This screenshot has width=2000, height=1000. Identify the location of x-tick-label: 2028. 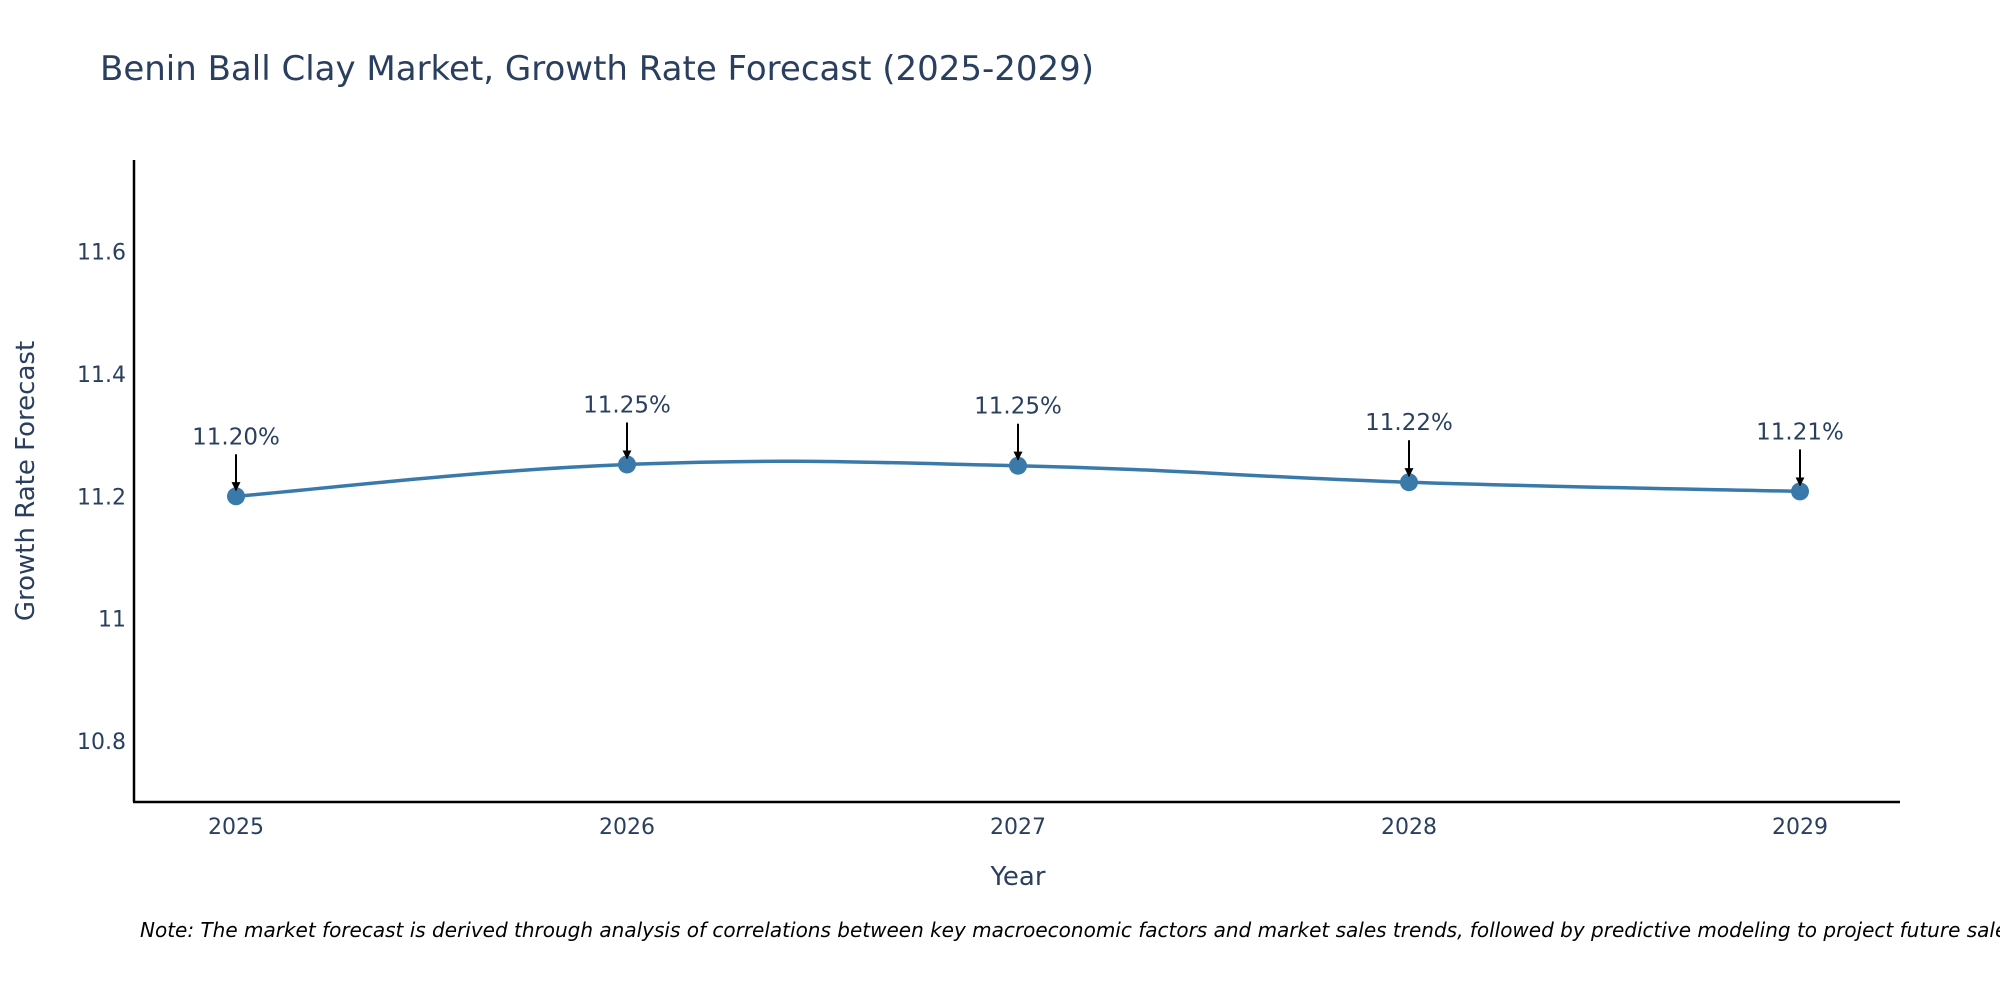
(1409, 827).